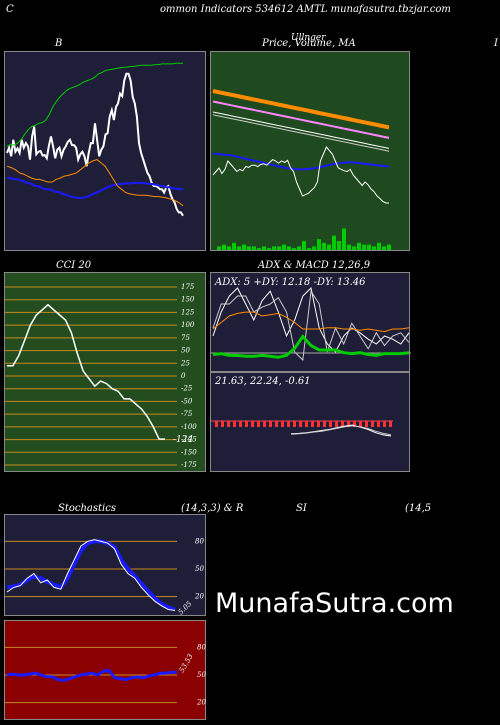 The image size is (500, 725). I want to click on stoch-tick-label: 20, so click(199, 597).